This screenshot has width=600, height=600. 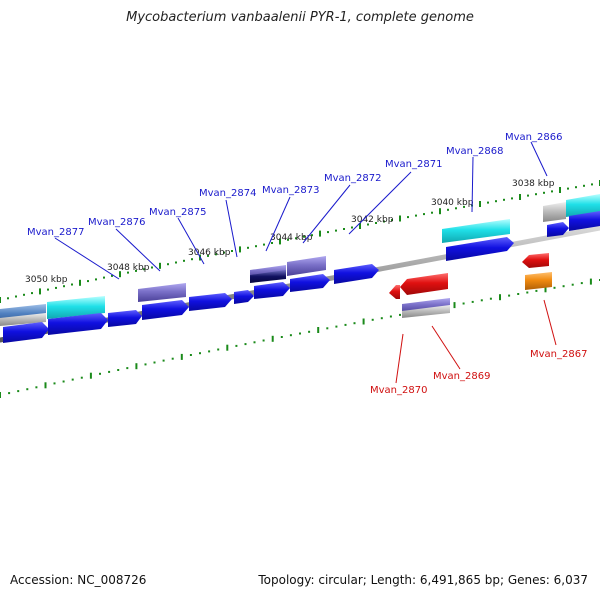 I want to click on gene-label: Mvan_2866, so click(x=533, y=137).